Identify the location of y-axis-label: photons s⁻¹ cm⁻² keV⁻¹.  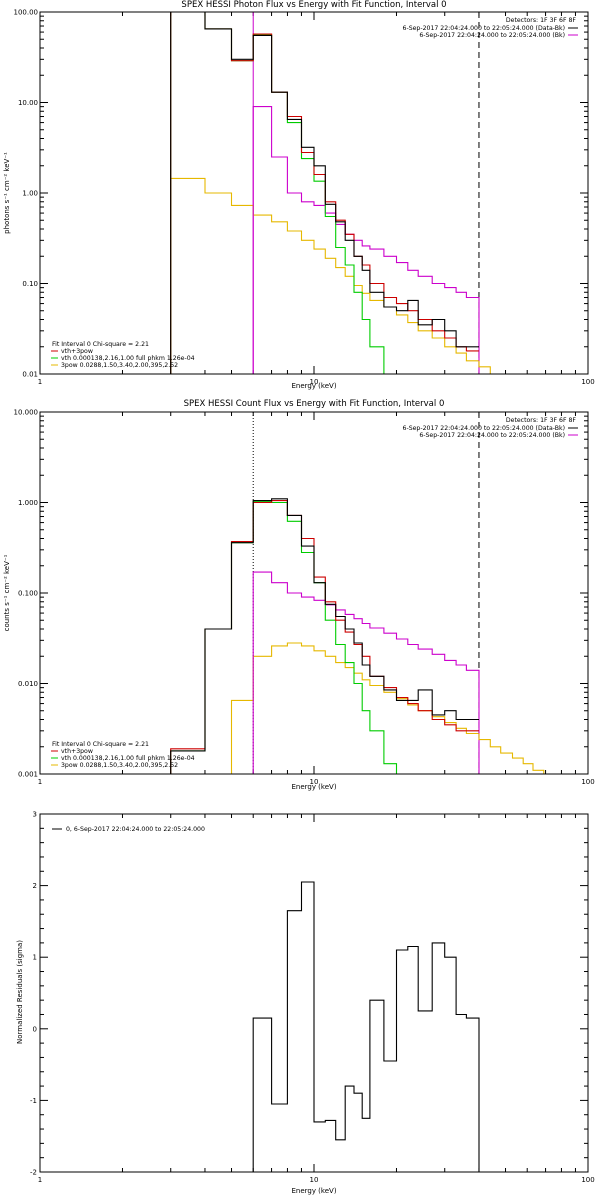
(7, 193).